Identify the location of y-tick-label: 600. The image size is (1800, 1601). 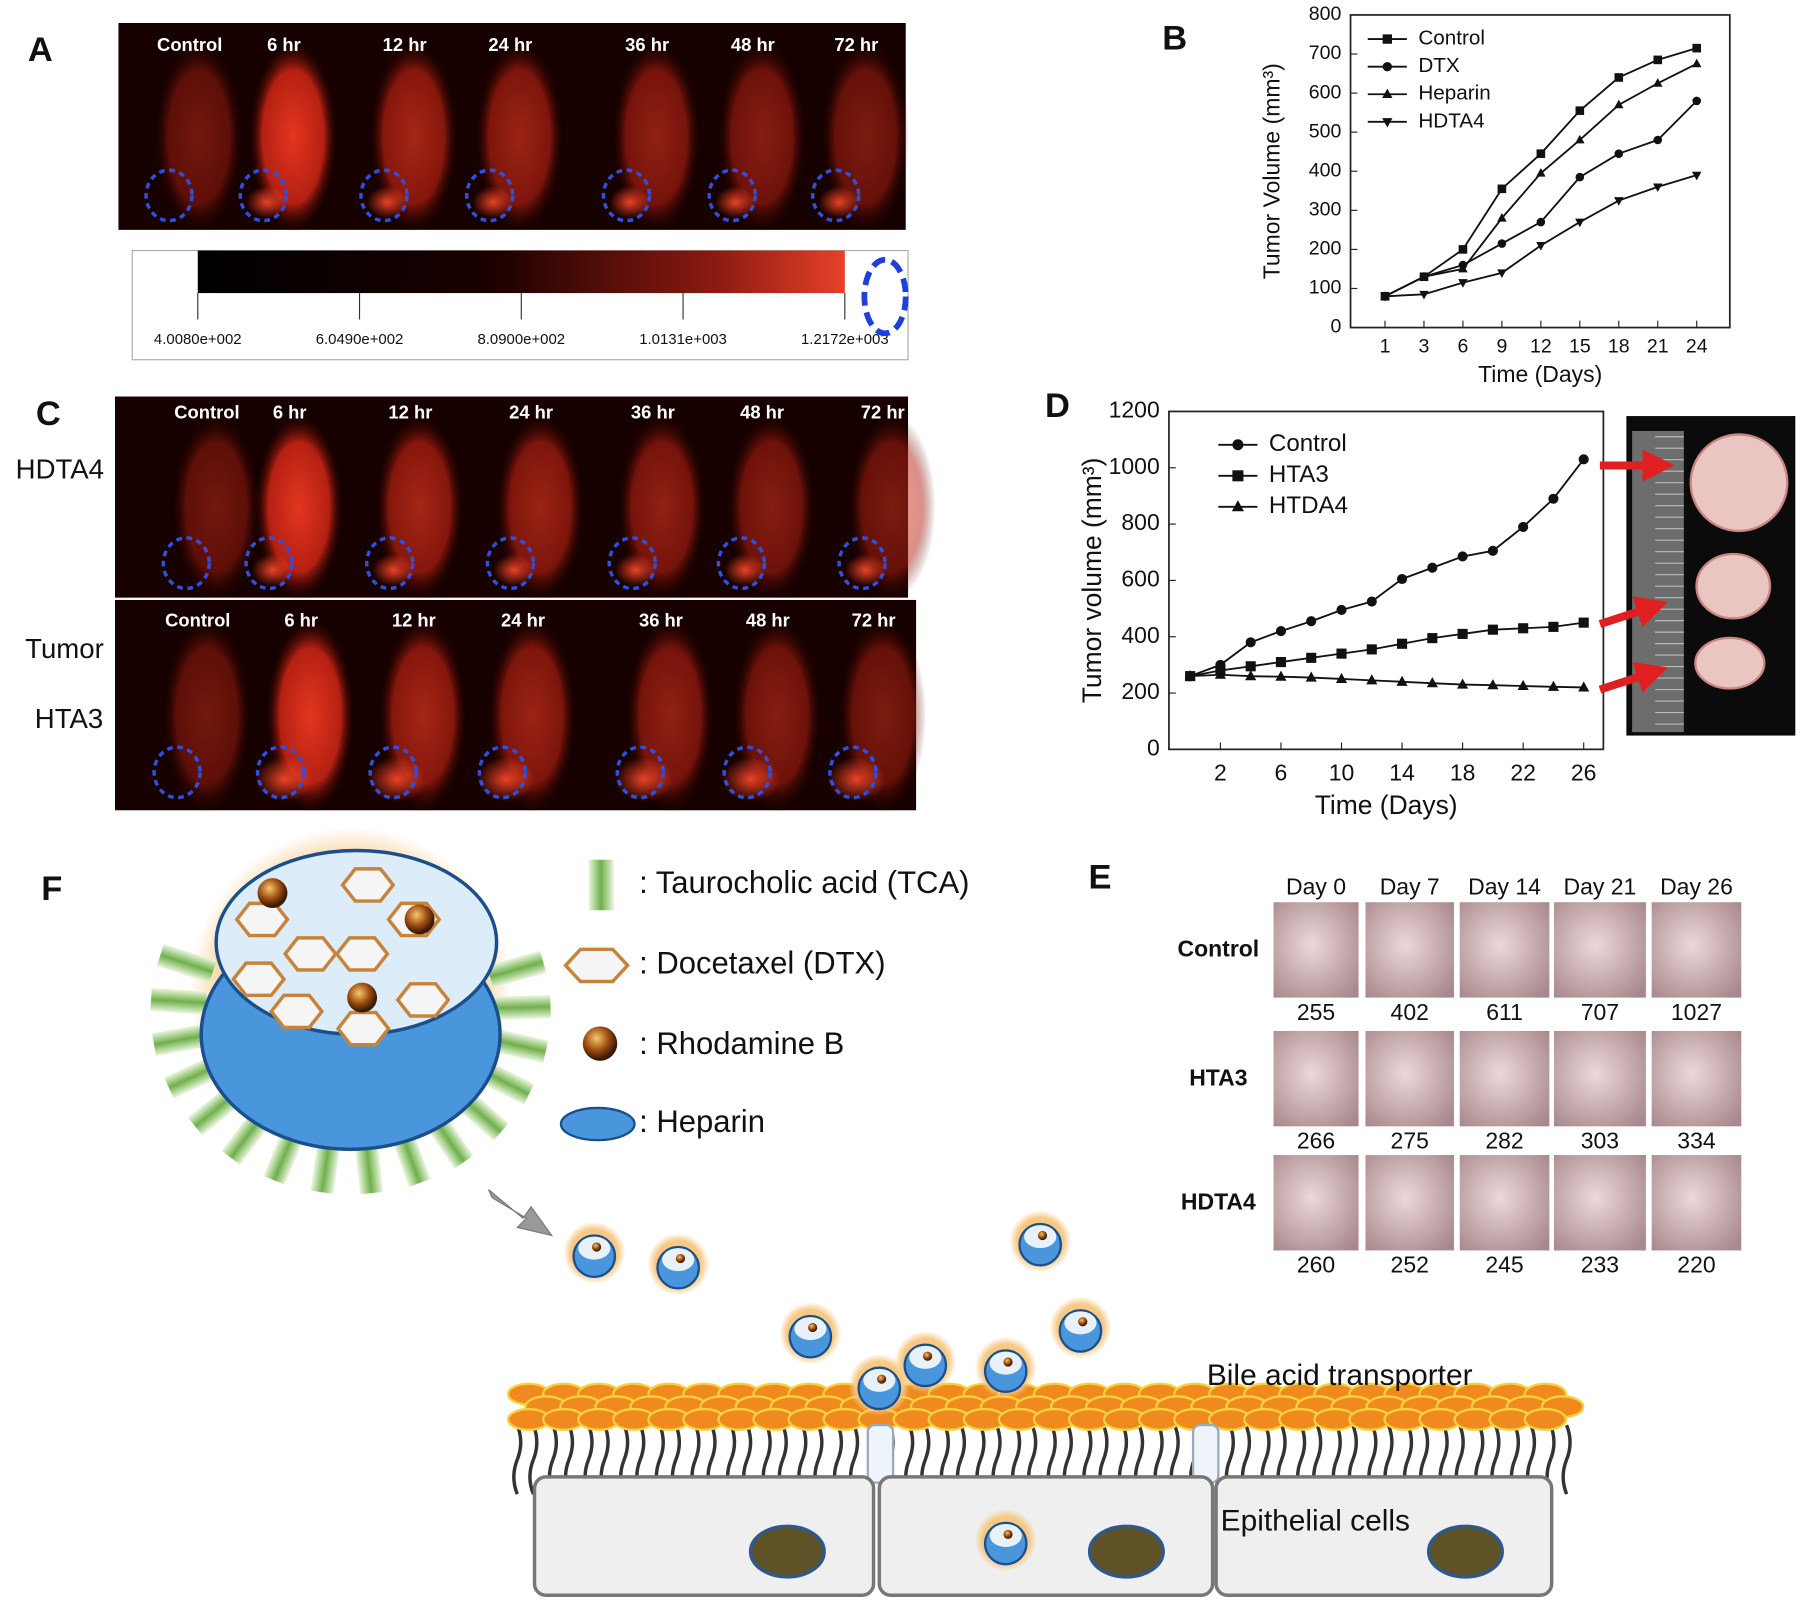
(1325, 92).